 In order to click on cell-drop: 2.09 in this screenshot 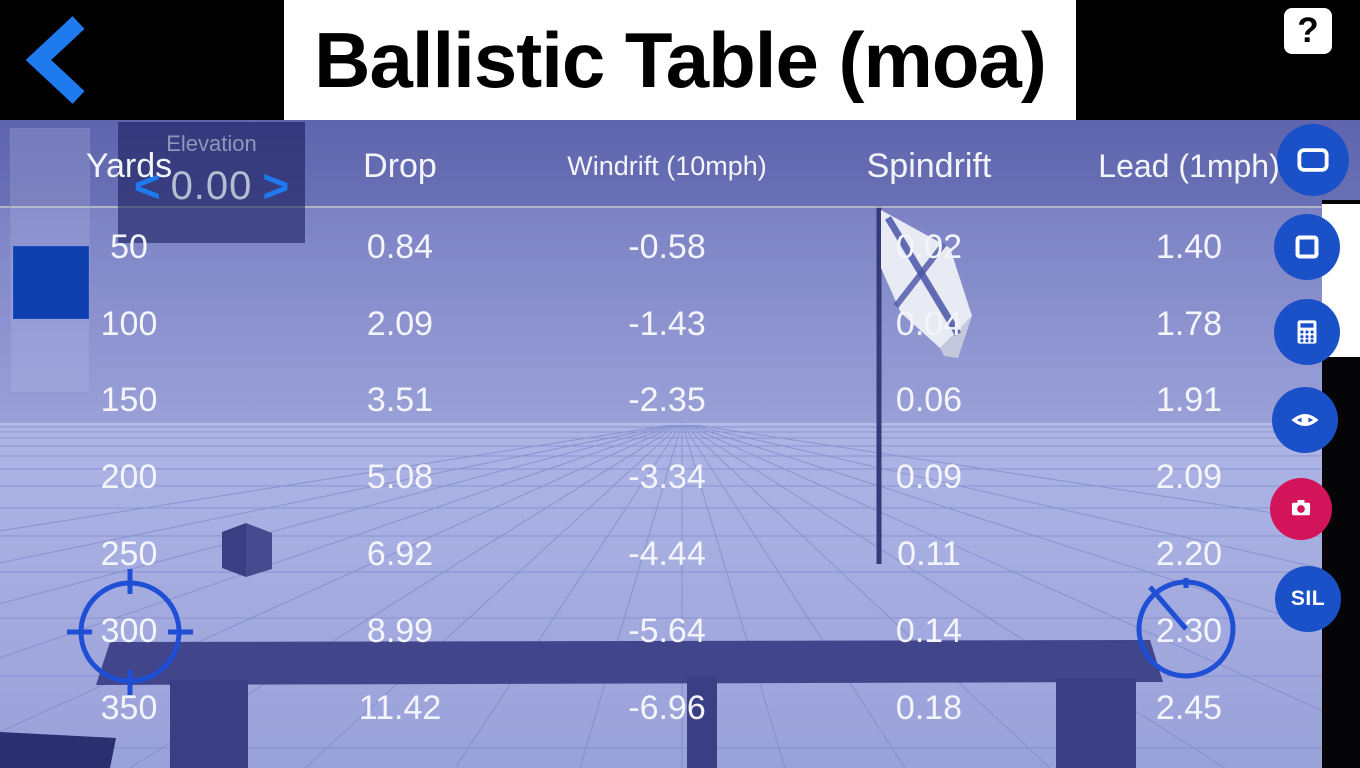, I will do `click(400, 323)`.